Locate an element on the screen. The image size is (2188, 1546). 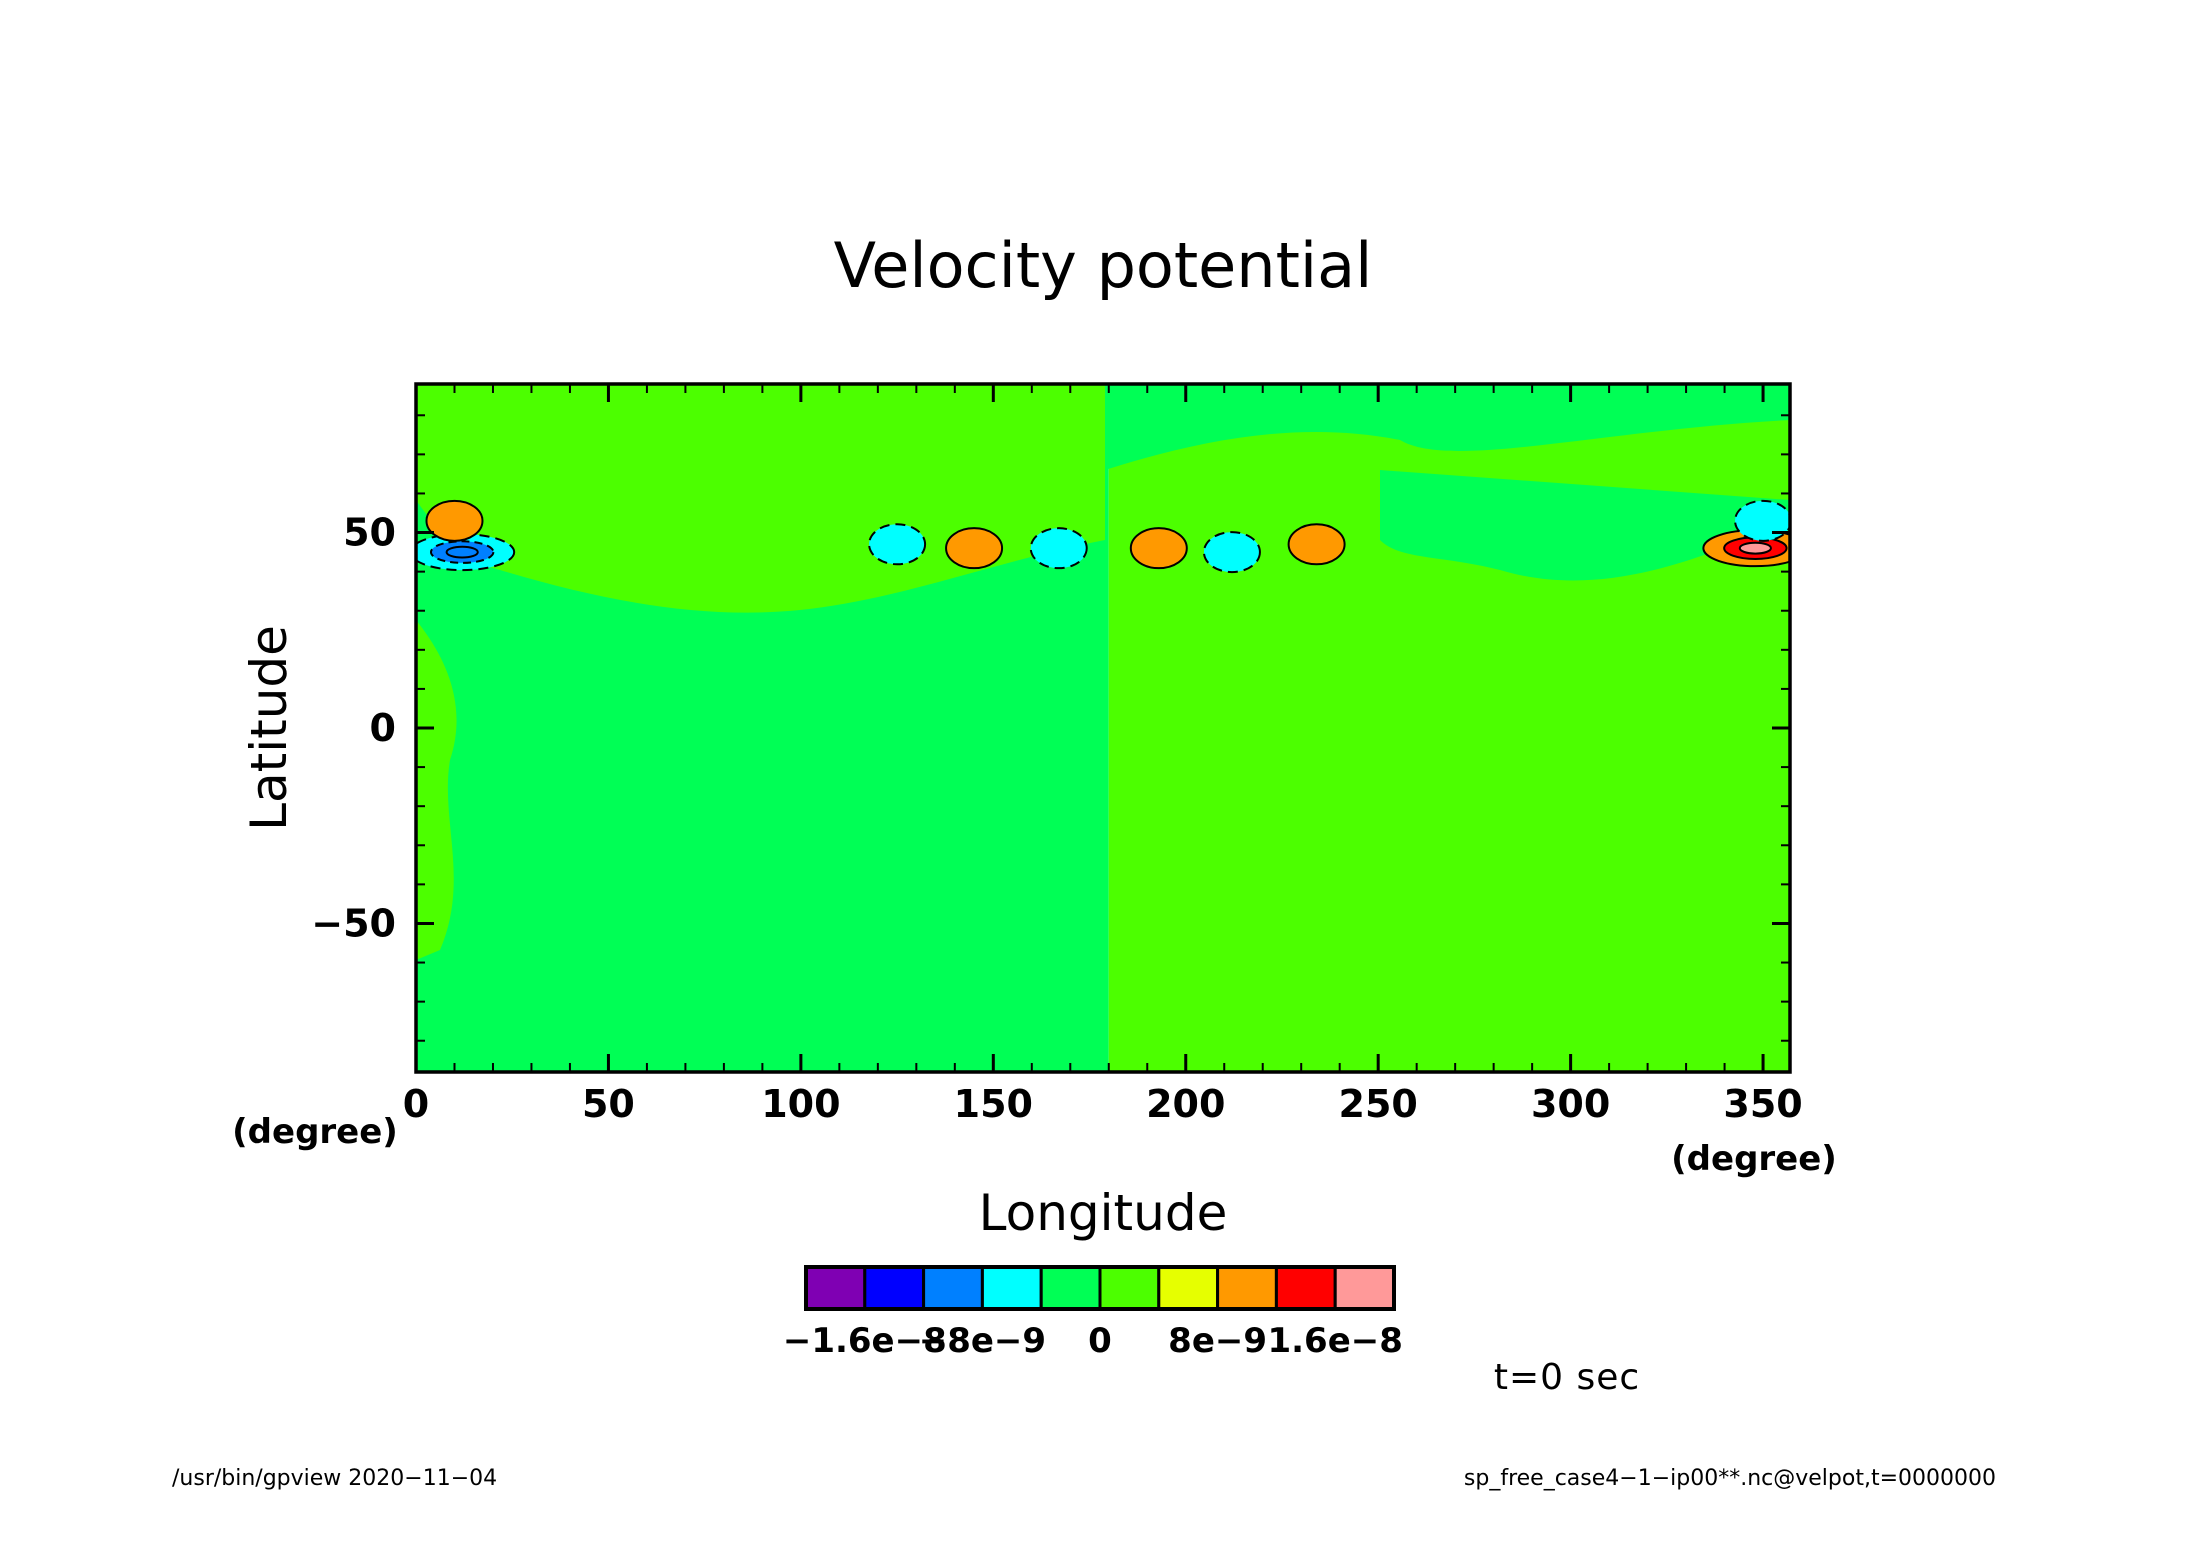
time-label: t=0 sec is located at coordinates (1567, 1377).